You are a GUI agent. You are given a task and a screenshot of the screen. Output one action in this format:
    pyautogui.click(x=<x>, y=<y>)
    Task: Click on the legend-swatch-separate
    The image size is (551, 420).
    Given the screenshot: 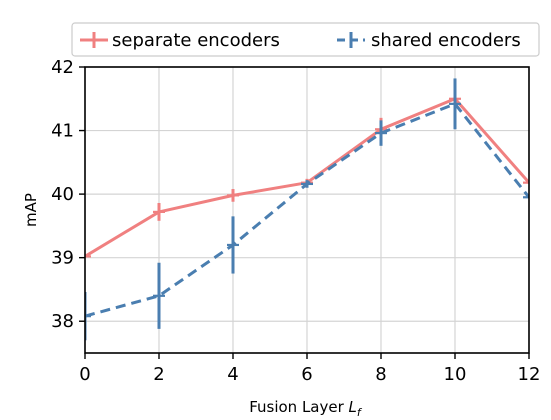 What is the action you would take?
    pyautogui.click(x=94, y=40)
    